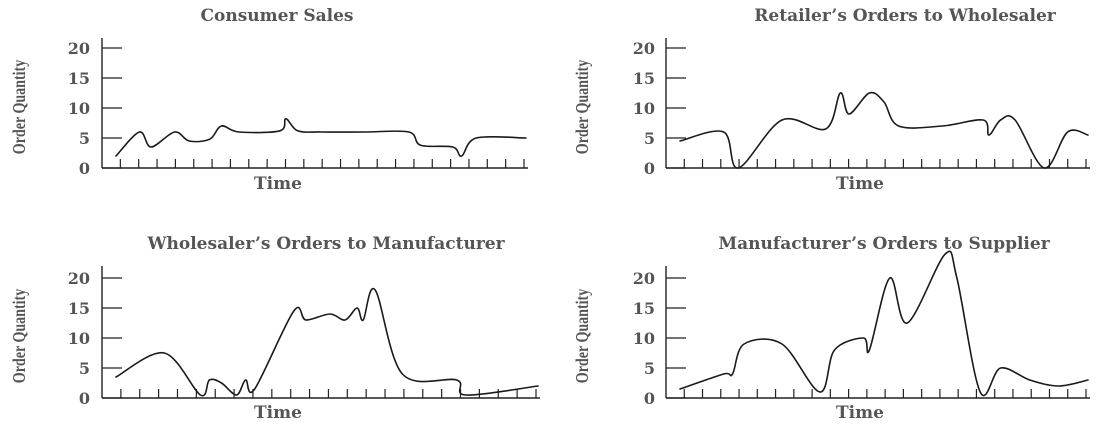  Describe the element at coordinates (905, 16) in the screenshot. I see `chart-title: Retailer’s Orders to Wholesaler` at that location.